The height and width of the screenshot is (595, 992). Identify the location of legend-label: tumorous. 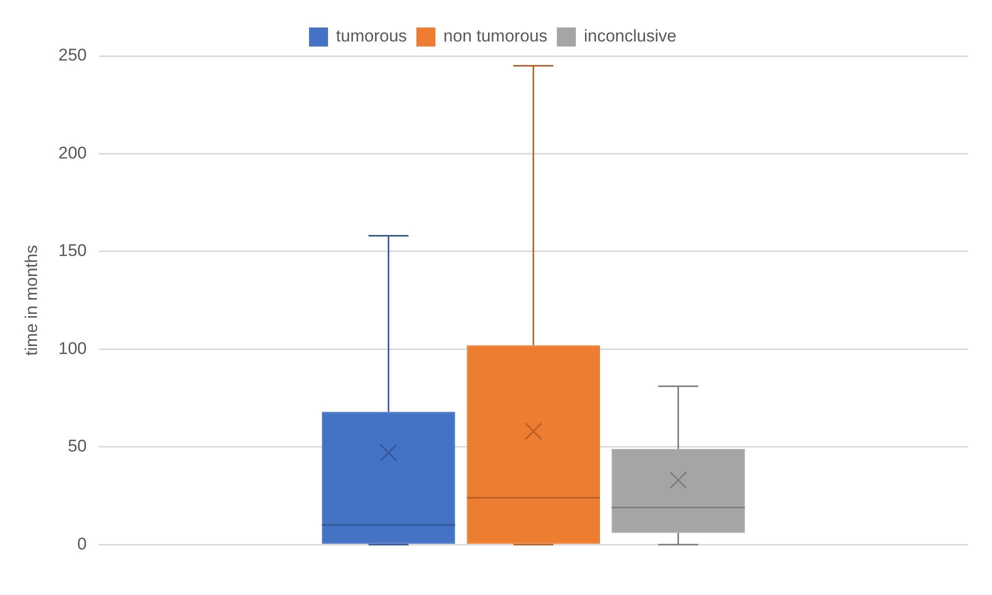
(371, 36).